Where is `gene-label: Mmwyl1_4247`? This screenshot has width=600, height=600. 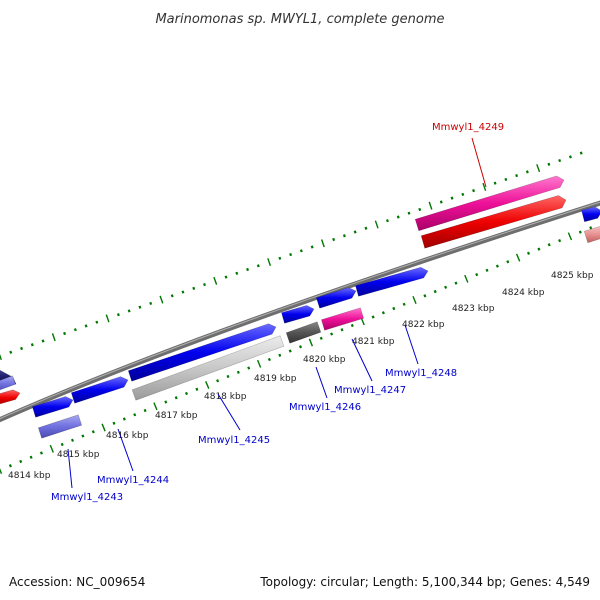 gene-label: Mmwyl1_4247 is located at coordinates (370, 390).